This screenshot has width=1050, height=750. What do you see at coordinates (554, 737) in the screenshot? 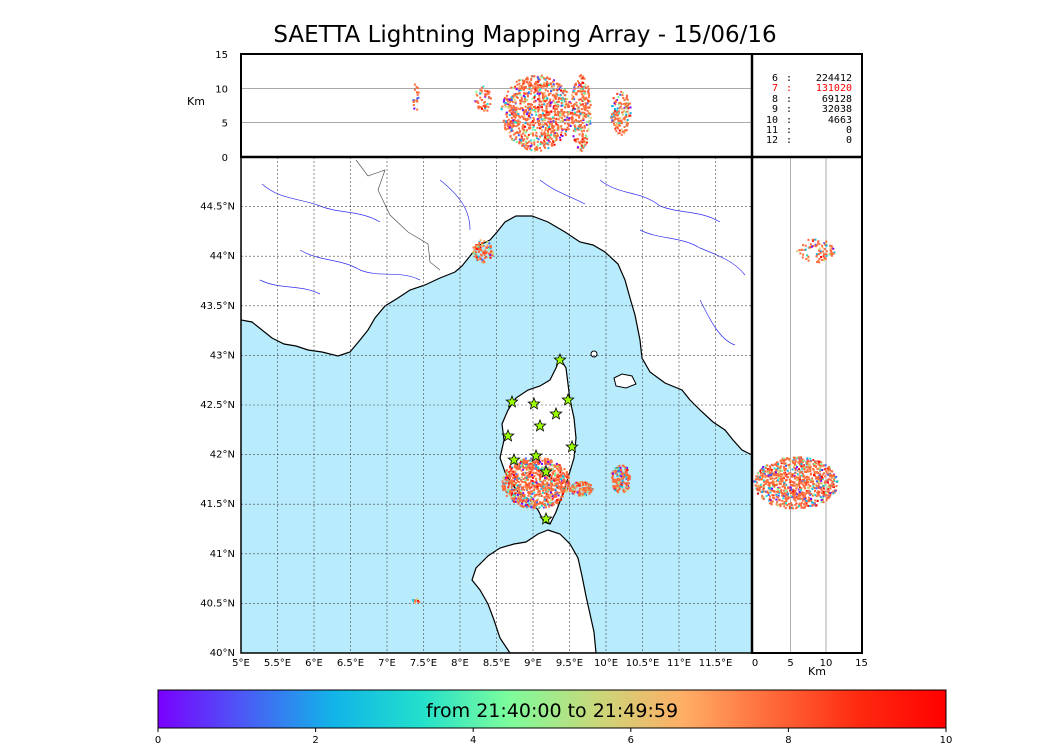
I see `colorbar-ticks: 0 2 4 6 8 10` at bounding box center [554, 737].